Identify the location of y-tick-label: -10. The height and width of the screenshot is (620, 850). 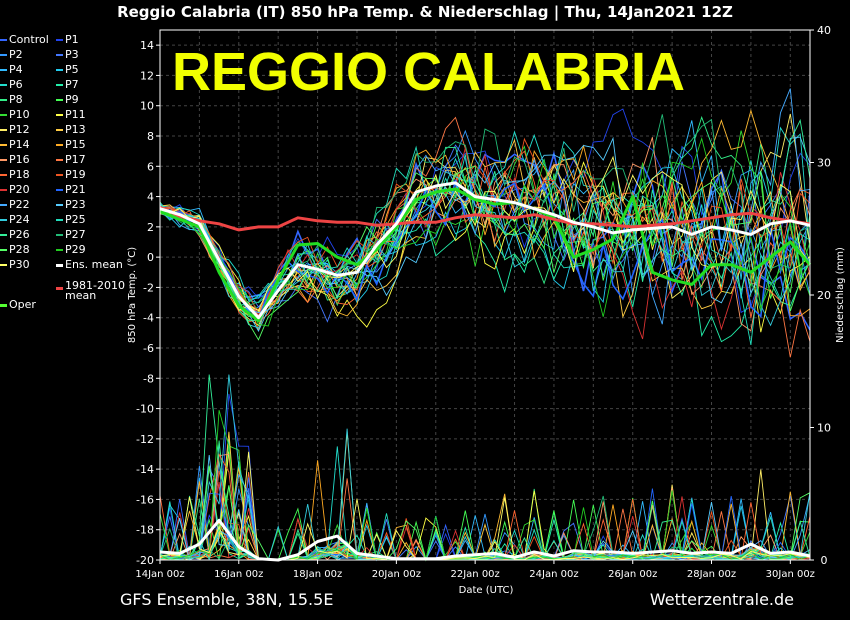
(145, 409).